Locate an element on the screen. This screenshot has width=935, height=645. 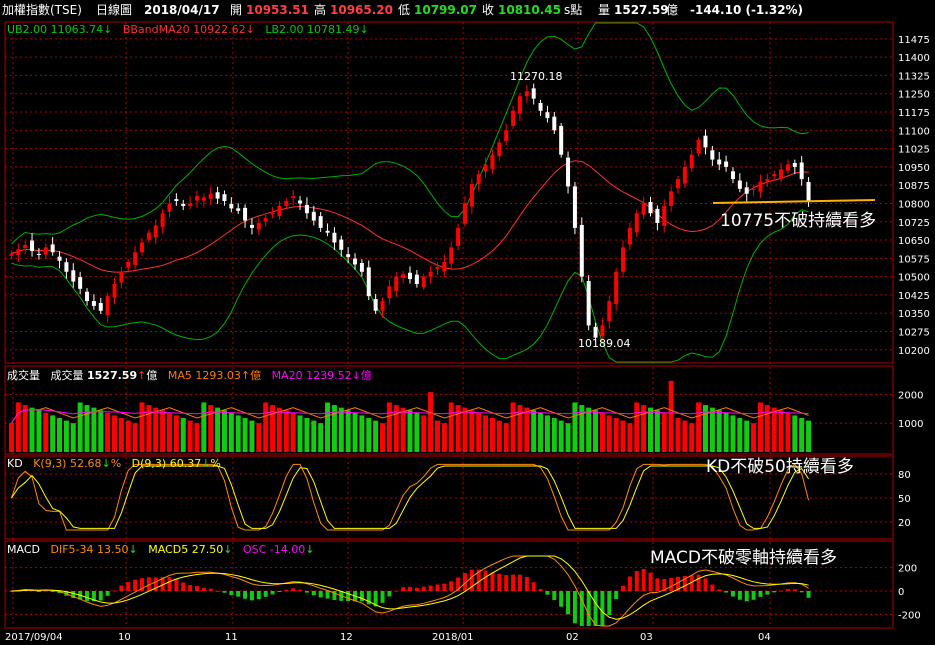
change-value: -144.10 (-1.32%) is located at coordinates (747, 10).